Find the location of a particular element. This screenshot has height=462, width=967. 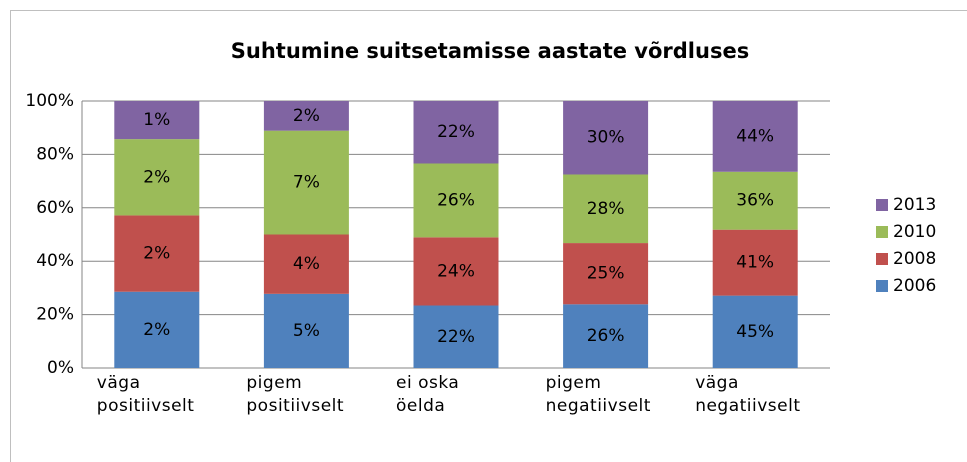

data-label: 7% is located at coordinates (306, 183).